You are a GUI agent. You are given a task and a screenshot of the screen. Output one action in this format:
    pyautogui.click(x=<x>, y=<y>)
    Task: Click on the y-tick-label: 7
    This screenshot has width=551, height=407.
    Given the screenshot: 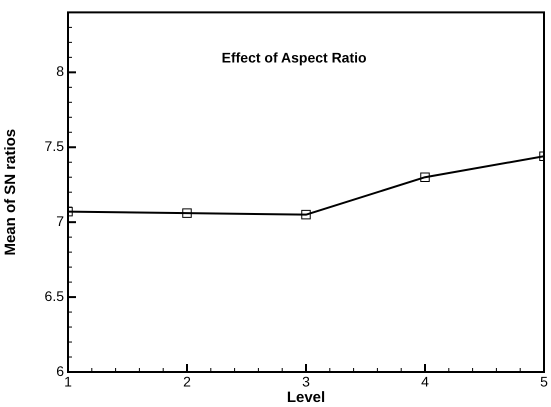 What is the action you would take?
    pyautogui.click(x=60, y=221)
    